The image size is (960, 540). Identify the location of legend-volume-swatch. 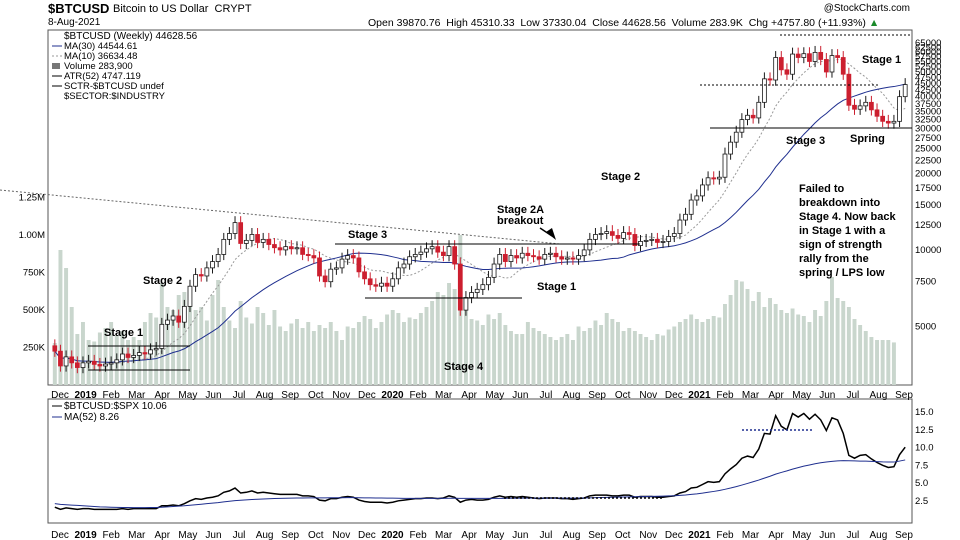
(56, 66).